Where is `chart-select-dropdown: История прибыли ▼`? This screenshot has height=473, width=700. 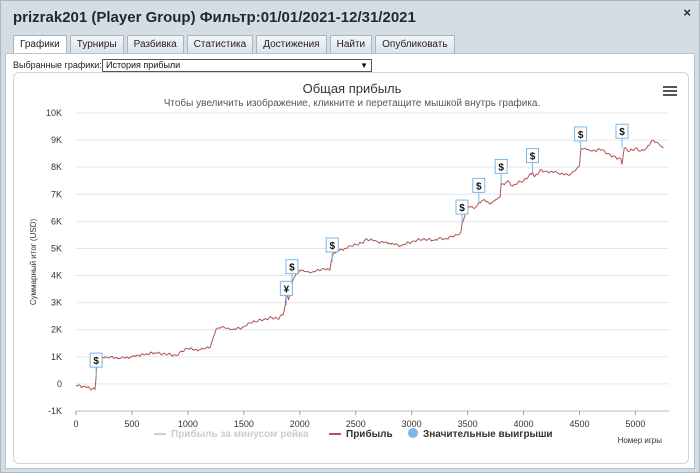 chart-select-dropdown: История прибыли ▼ is located at coordinates (237, 65).